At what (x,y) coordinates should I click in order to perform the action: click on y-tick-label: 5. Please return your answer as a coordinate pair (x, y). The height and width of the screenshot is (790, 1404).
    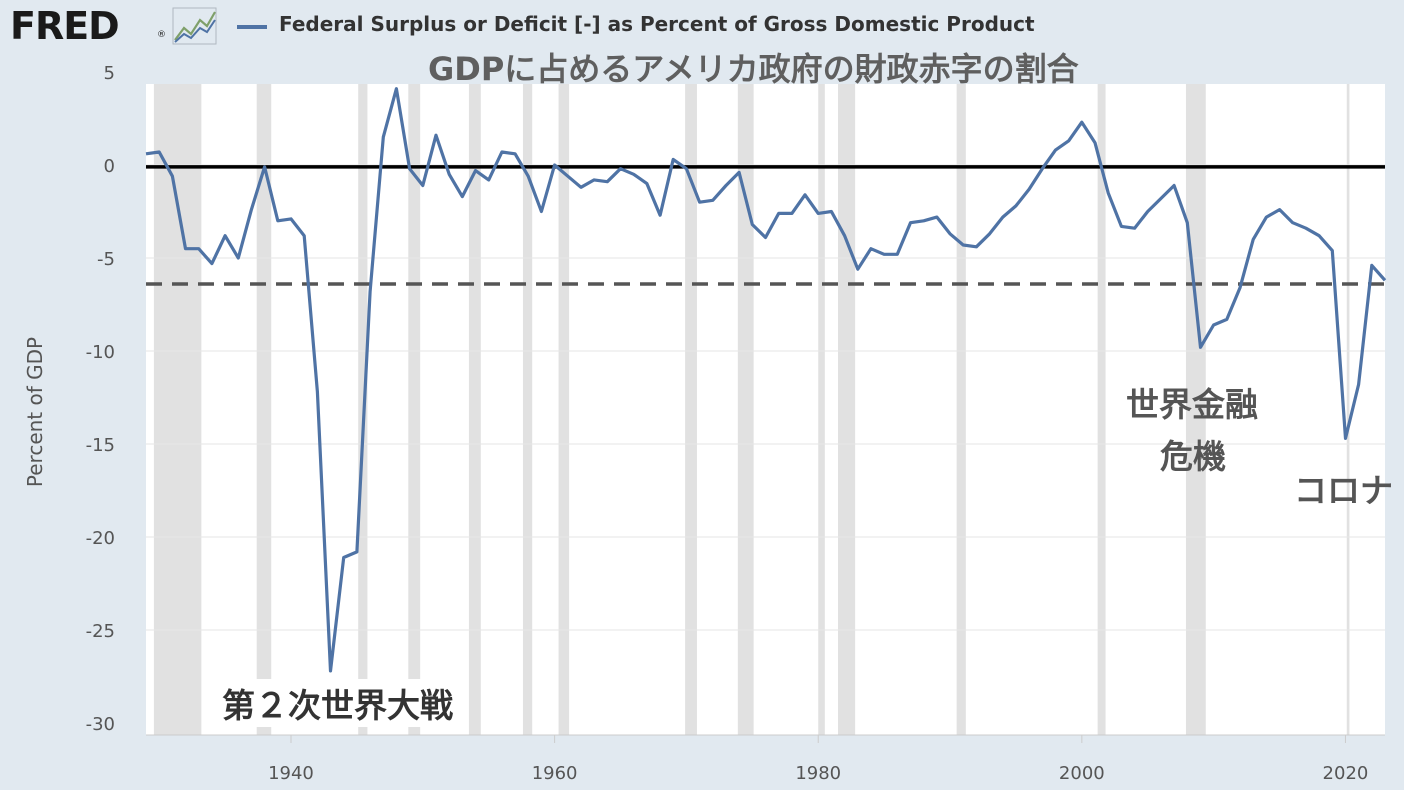
    Looking at the image, I should click on (109, 73).